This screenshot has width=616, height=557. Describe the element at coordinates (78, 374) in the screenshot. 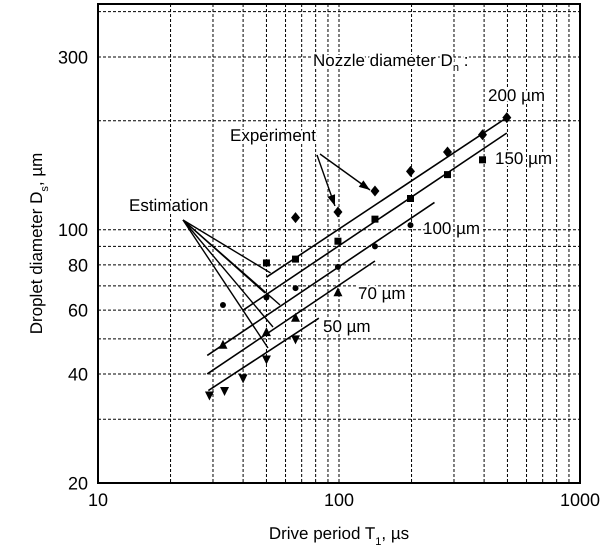

I see `y-tick-label: 40` at that location.